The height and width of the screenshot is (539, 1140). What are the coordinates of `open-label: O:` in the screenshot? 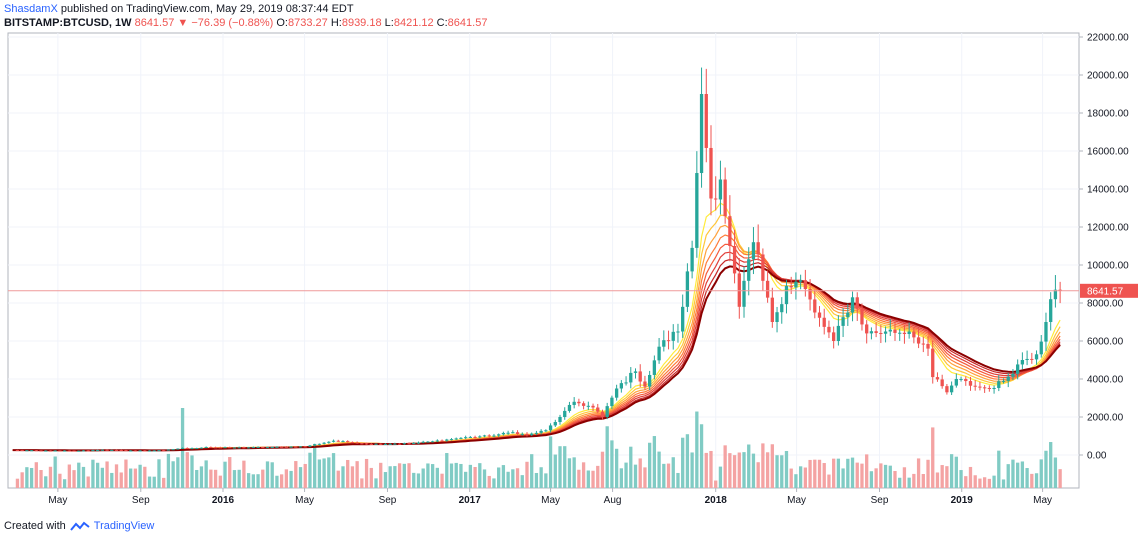 It's located at (282, 23).